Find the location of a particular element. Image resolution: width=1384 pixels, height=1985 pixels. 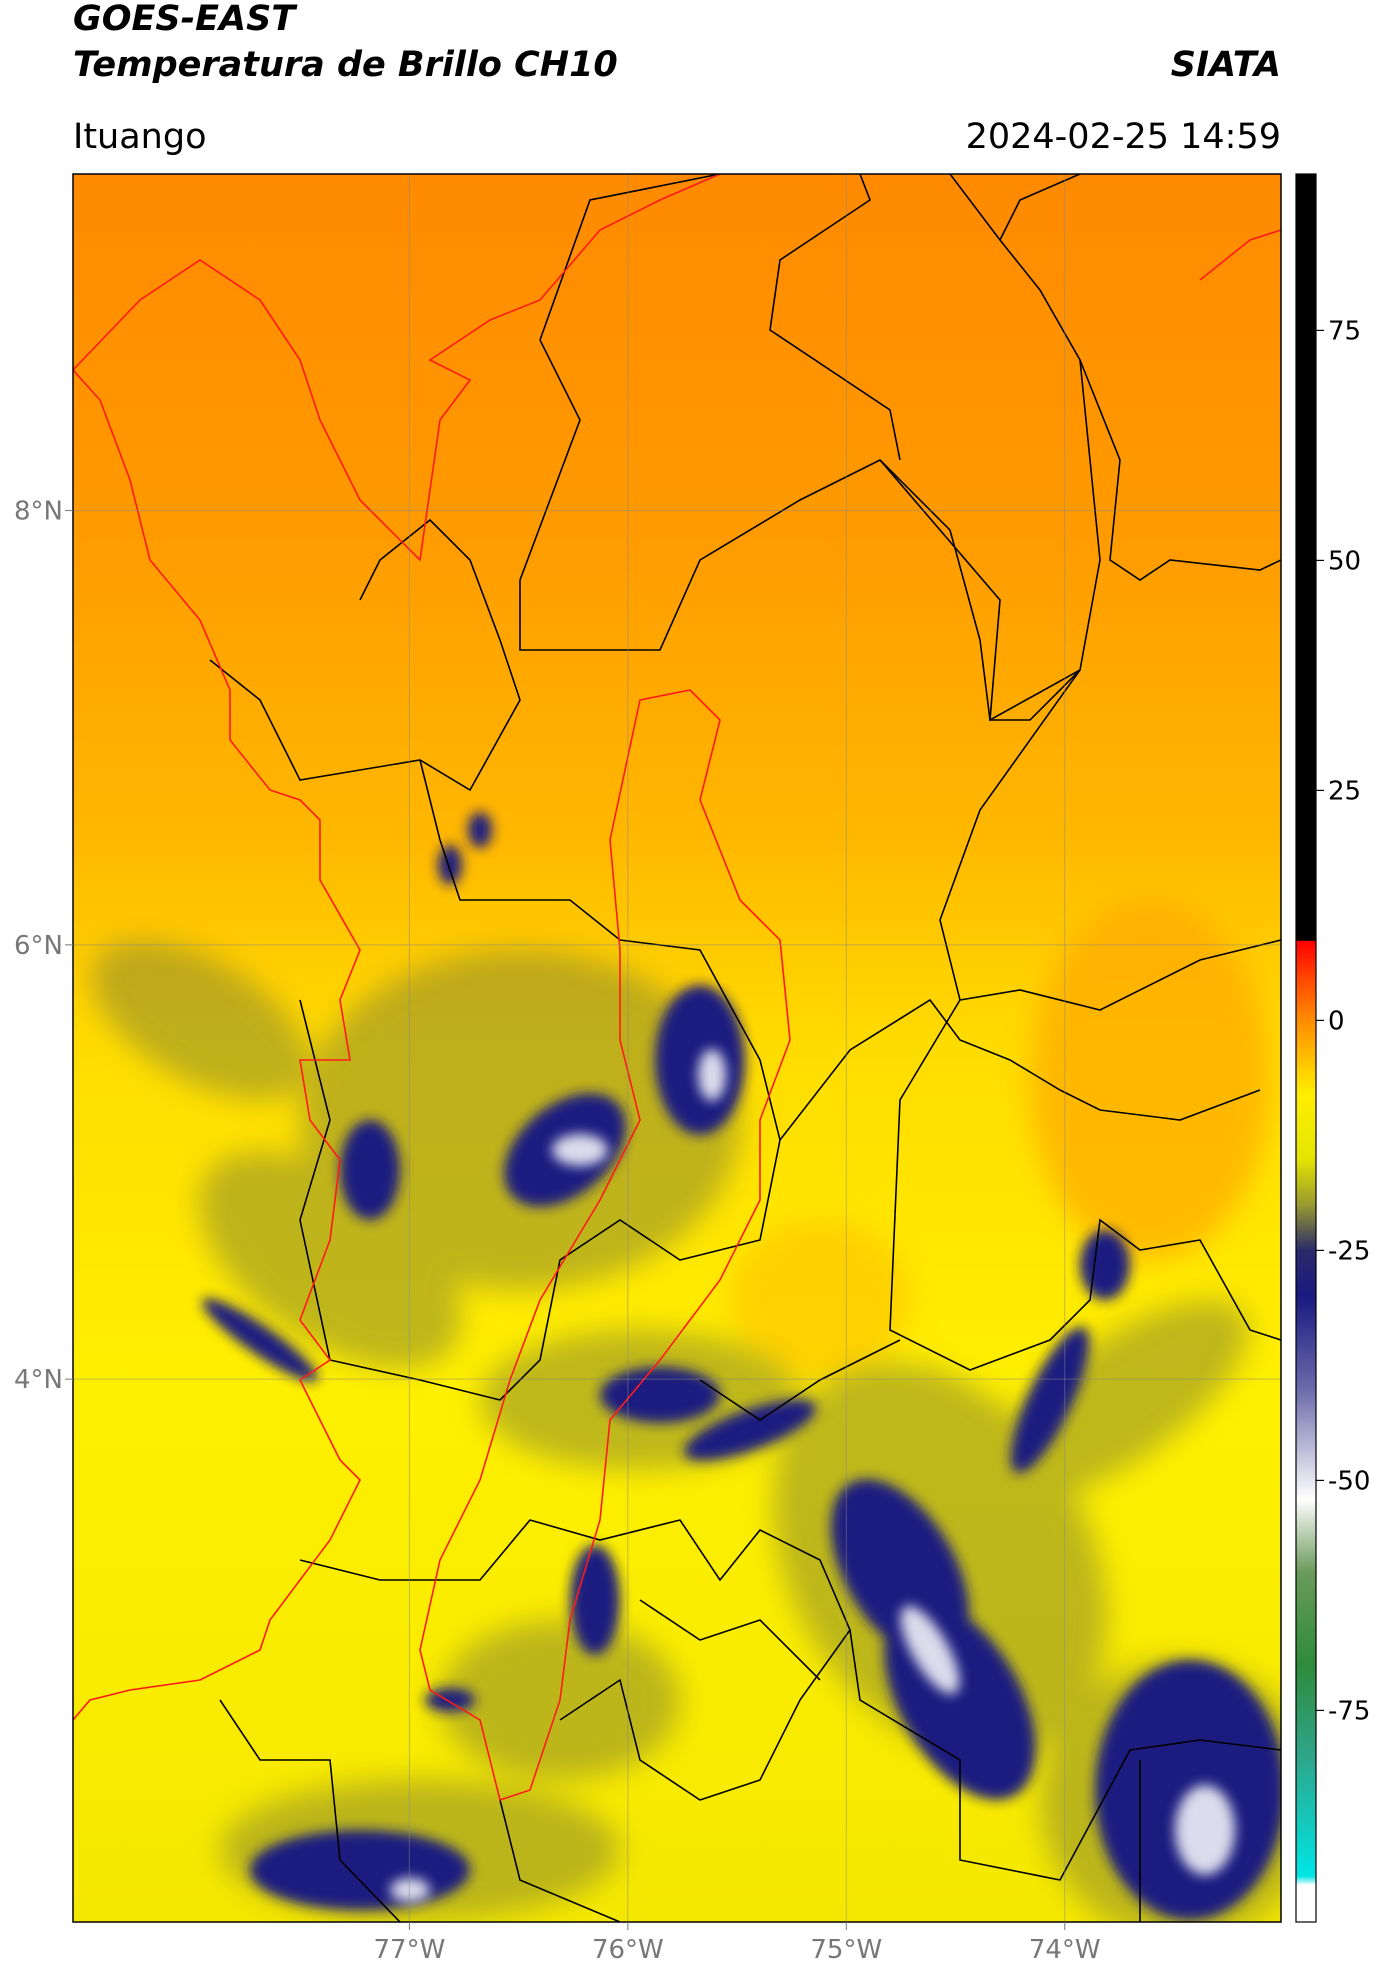

y-tick-label: 8°N is located at coordinates (38, 512).